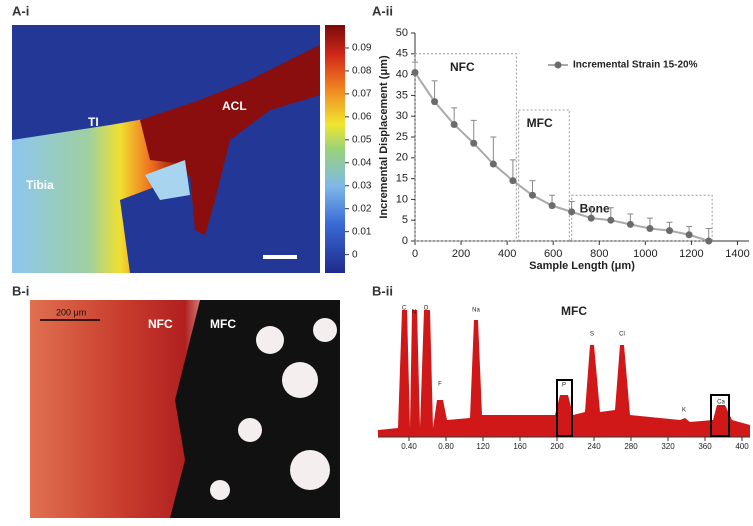 Image resolution: width=753 pixels, height=526 pixels. I want to click on panel-label: B-i, so click(20, 290).